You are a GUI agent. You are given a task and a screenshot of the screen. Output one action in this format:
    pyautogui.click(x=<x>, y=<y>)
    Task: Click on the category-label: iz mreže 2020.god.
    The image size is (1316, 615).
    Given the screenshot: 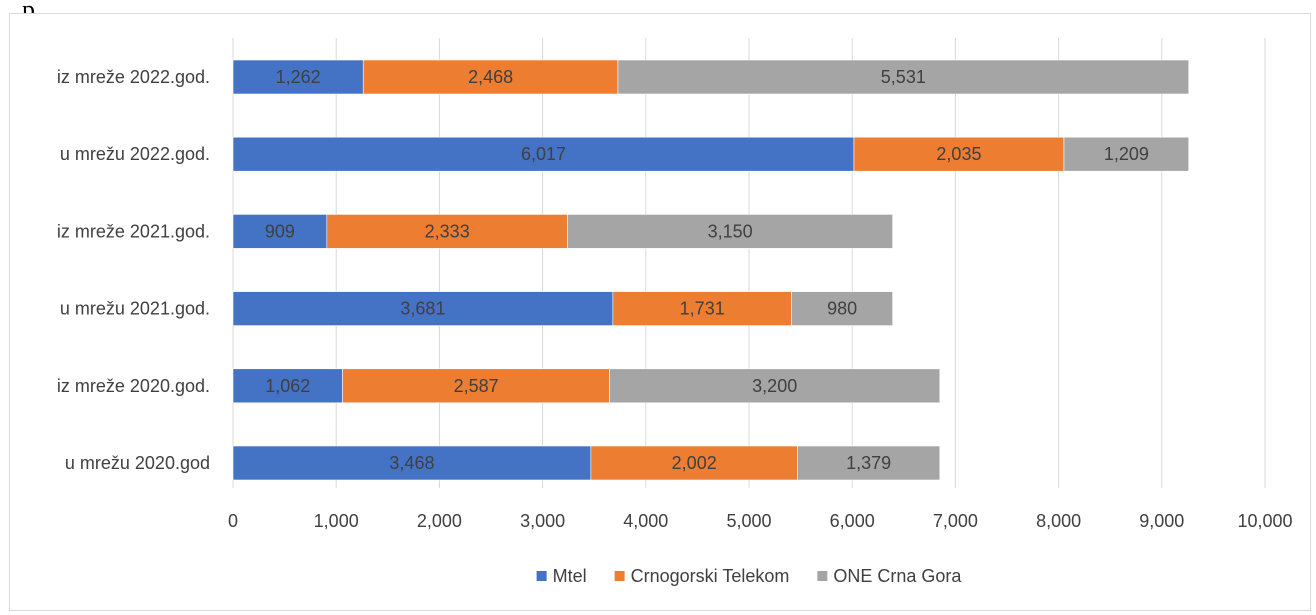 What is the action you would take?
    pyautogui.click(x=133, y=386)
    